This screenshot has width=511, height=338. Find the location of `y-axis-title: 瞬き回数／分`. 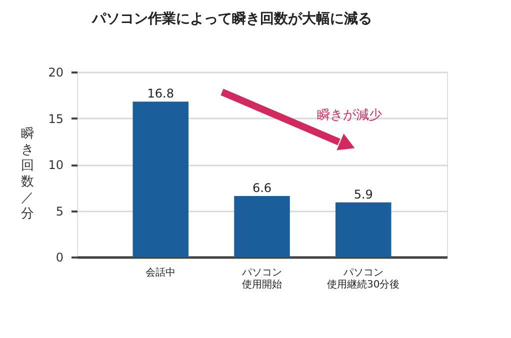

y-axis-title: 瞬き回数／分 is located at coordinates (27, 174).